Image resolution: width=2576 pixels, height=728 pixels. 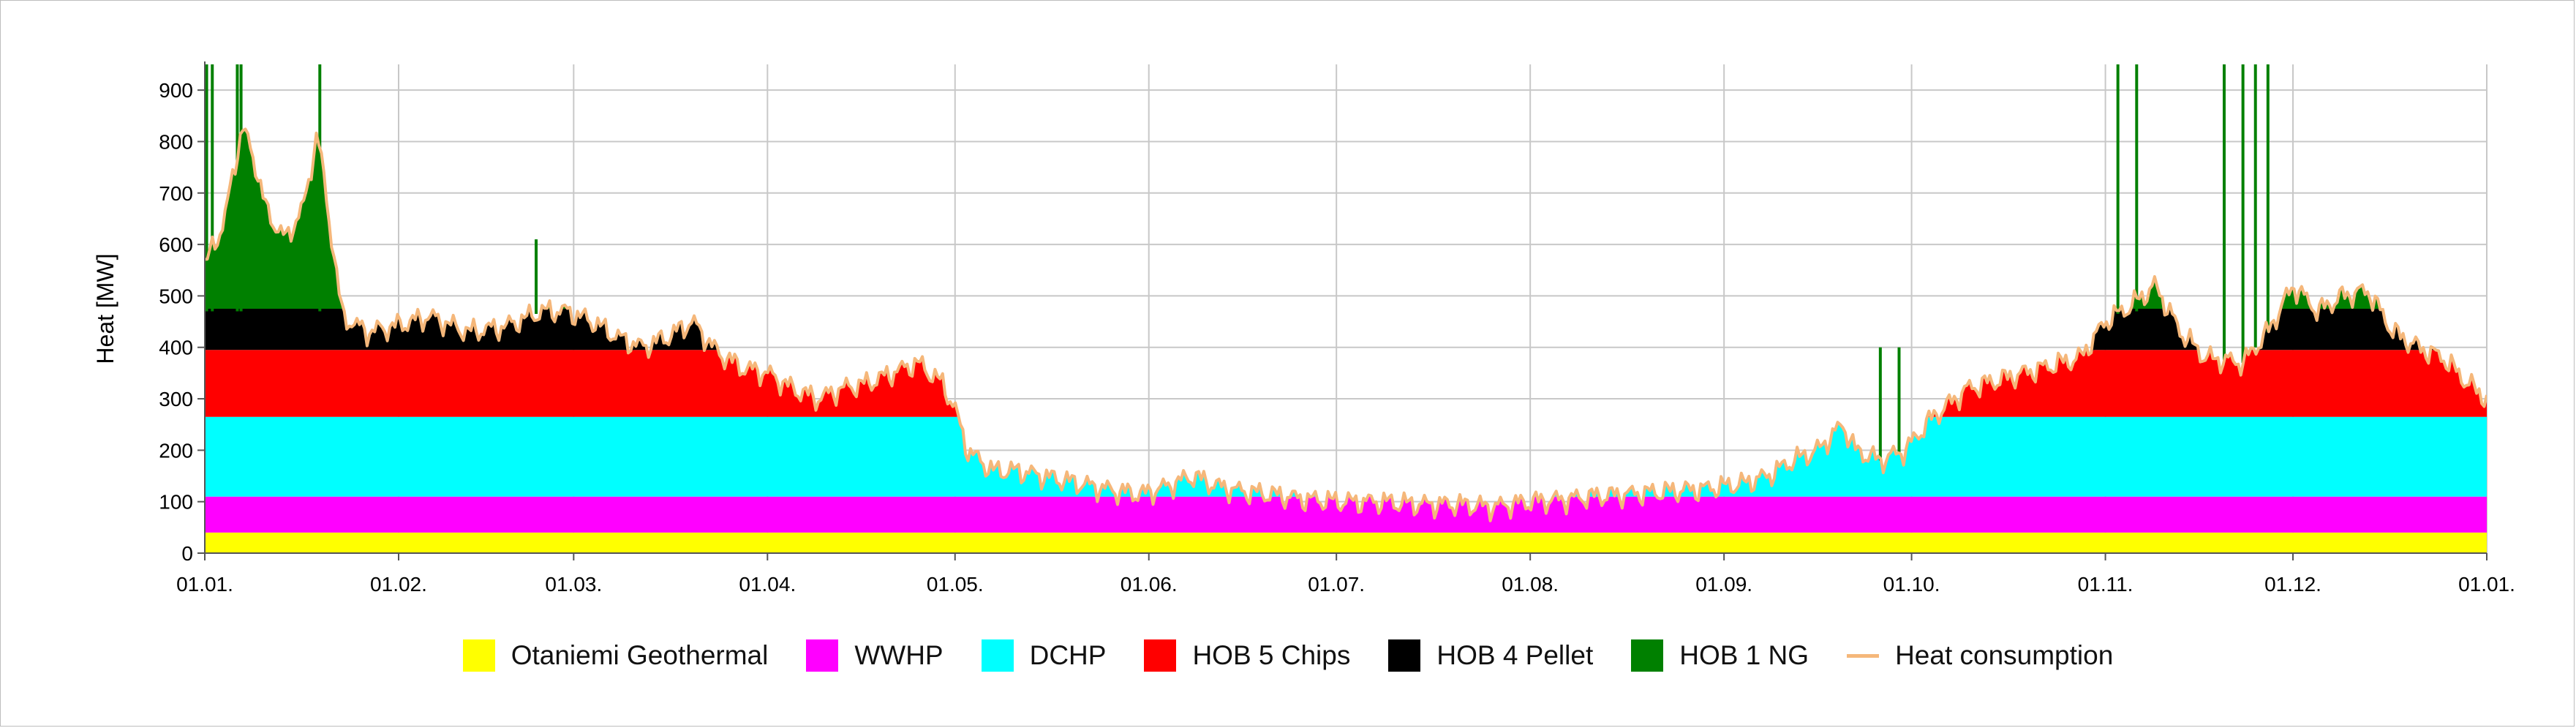 I want to click on legend-item-hob-4-pellet: HOB 4 Pellet, so click(x=1490, y=655).